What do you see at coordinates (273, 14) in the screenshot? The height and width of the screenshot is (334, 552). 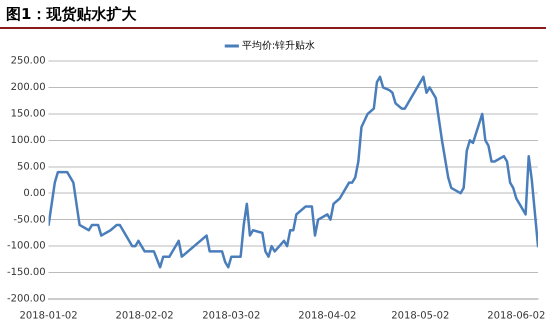 I see `chart-title: 图1：现货贴水扩大` at bounding box center [273, 14].